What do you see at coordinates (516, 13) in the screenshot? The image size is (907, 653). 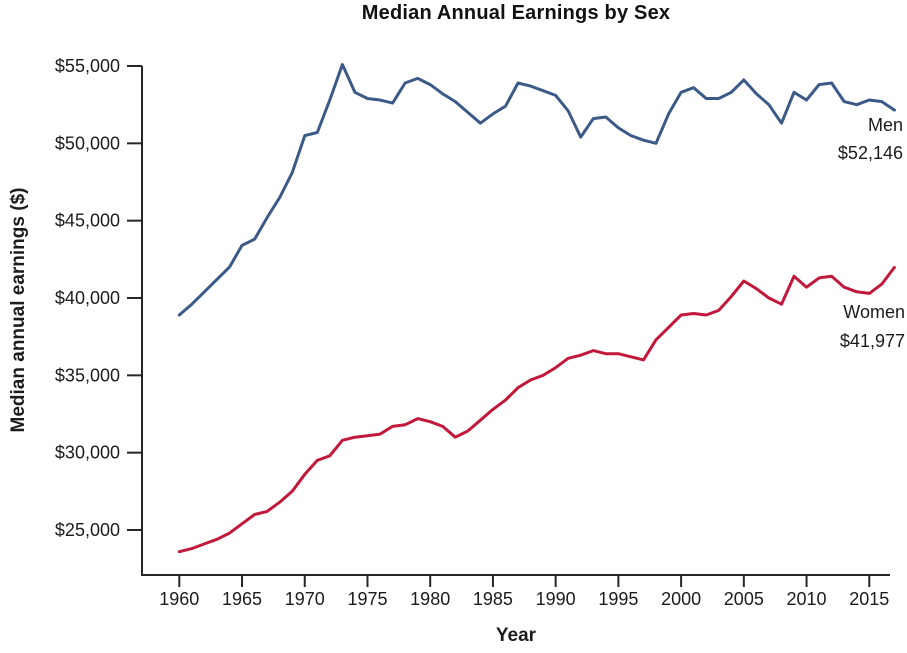 I see `chart-title: Median Annual Earnings by Sex` at bounding box center [516, 13].